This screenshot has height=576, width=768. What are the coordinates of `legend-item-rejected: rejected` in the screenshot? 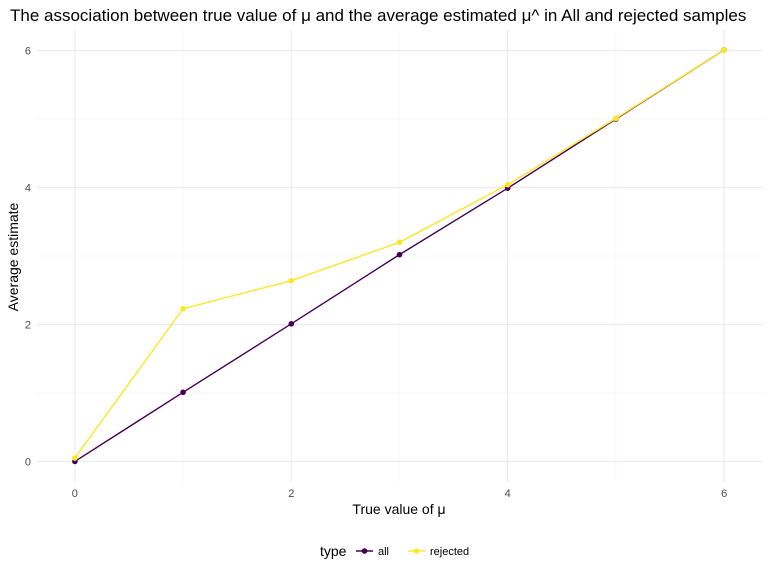 It's located at (438, 552).